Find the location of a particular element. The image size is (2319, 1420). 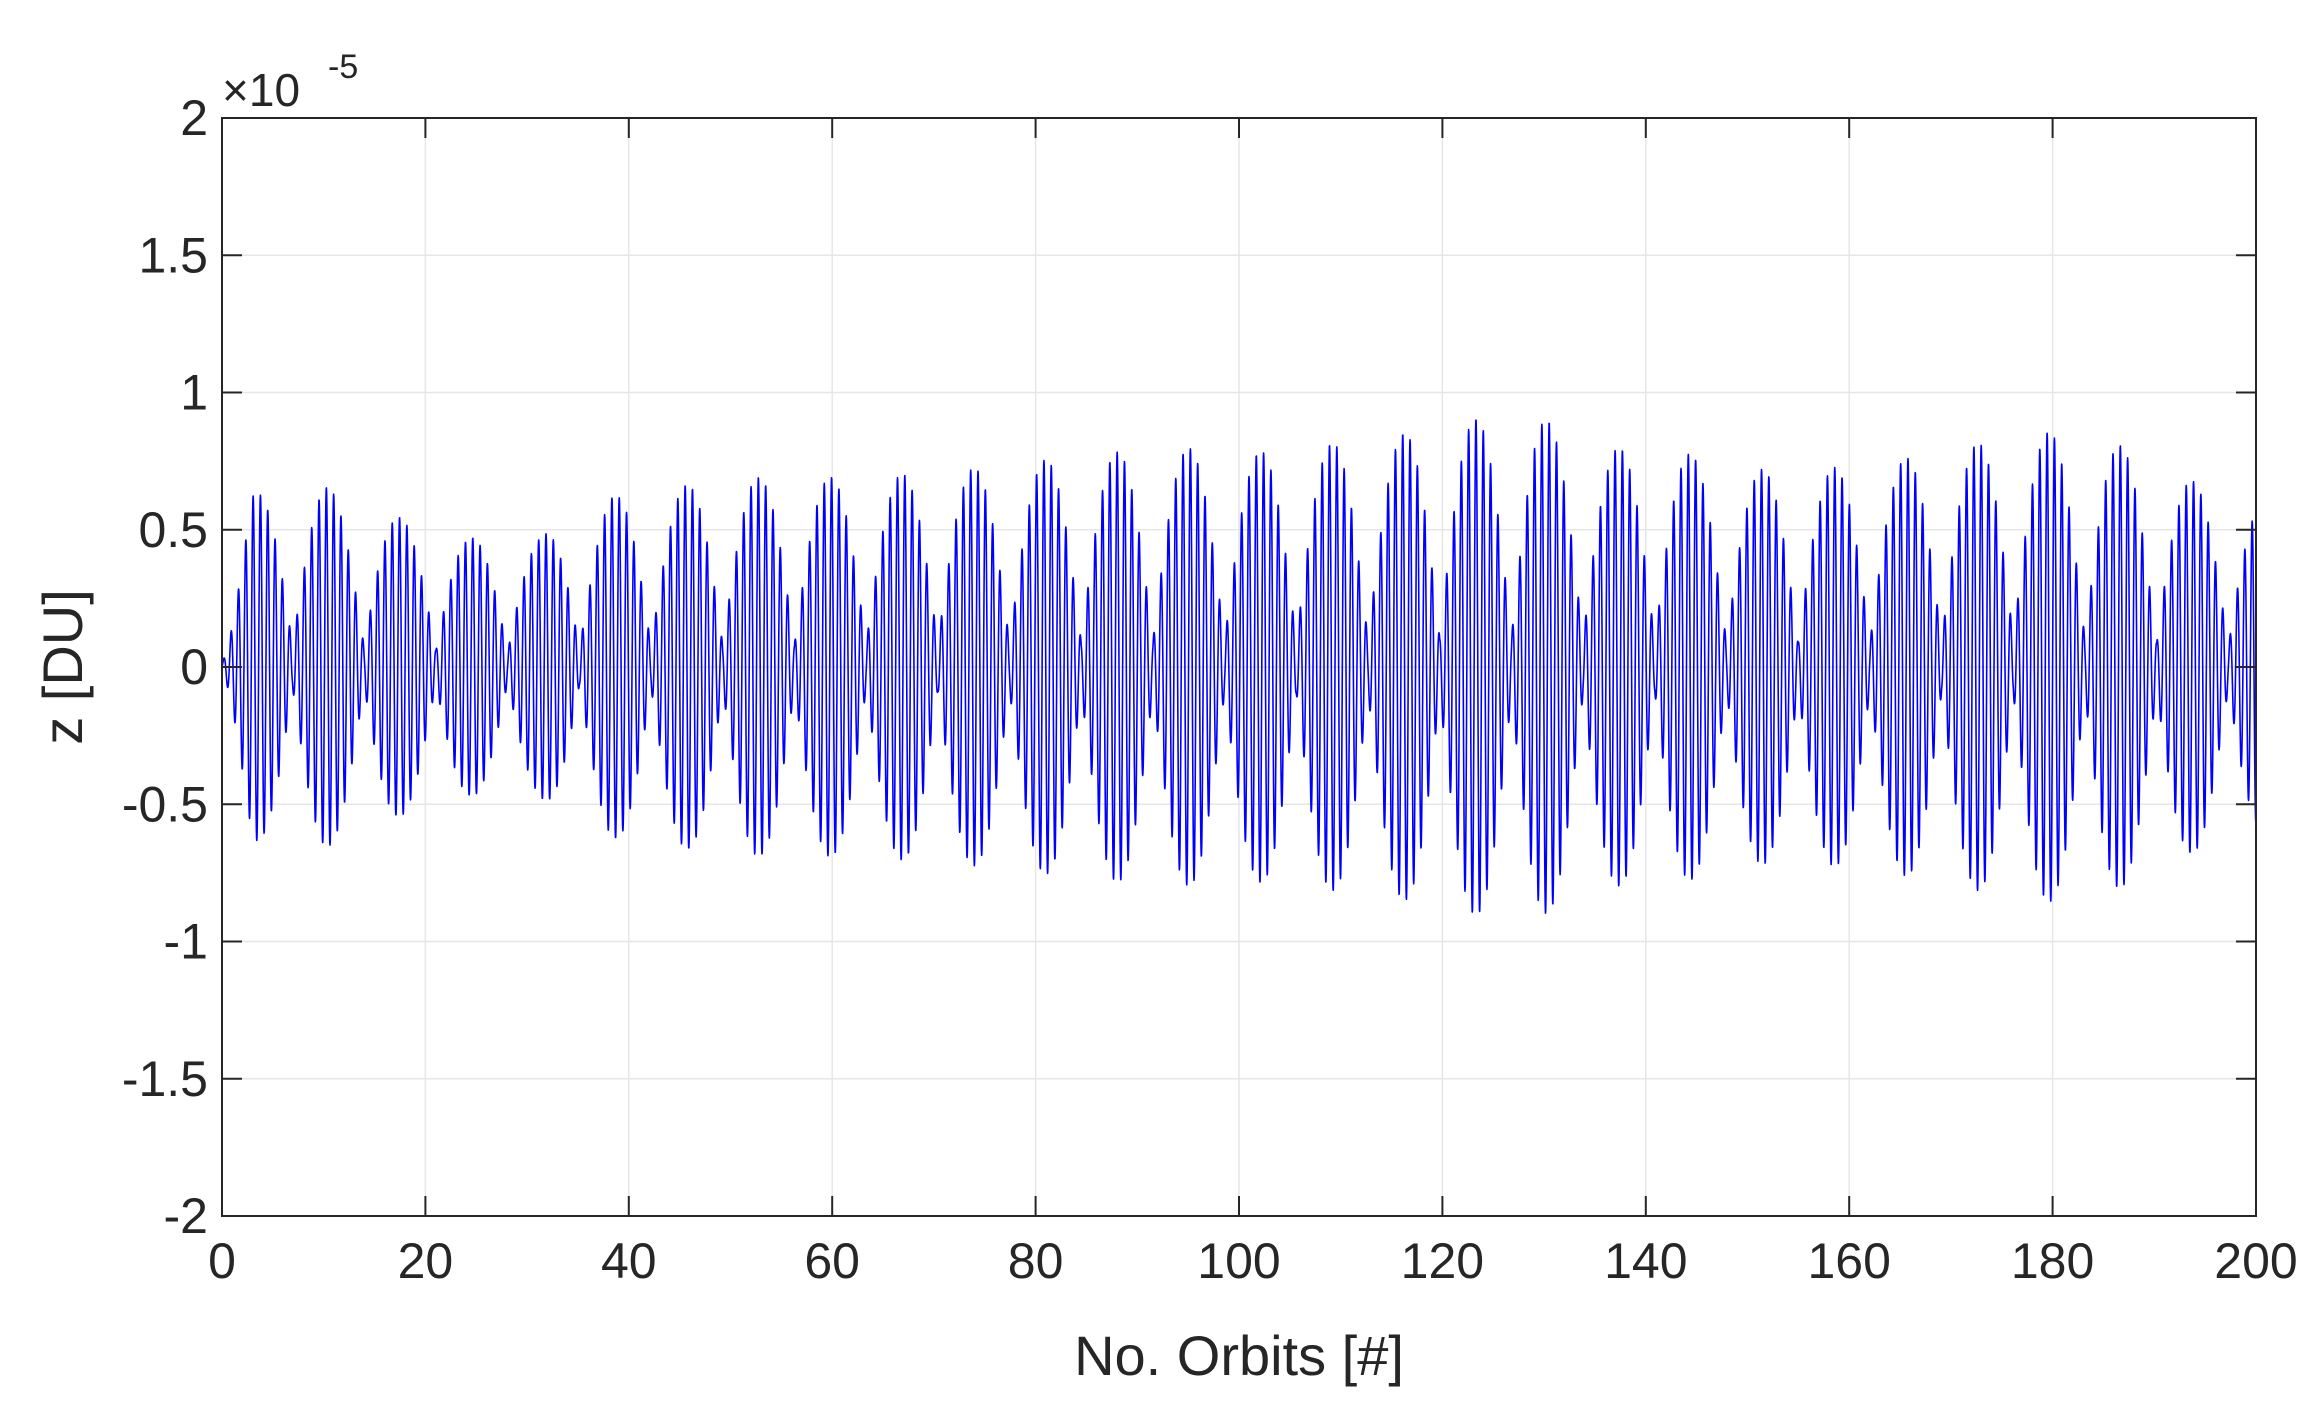

y-tick-labels: -2 -1.5 -1 -0.5 0 0.5 1 1.5 2 is located at coordinates (165, 667).